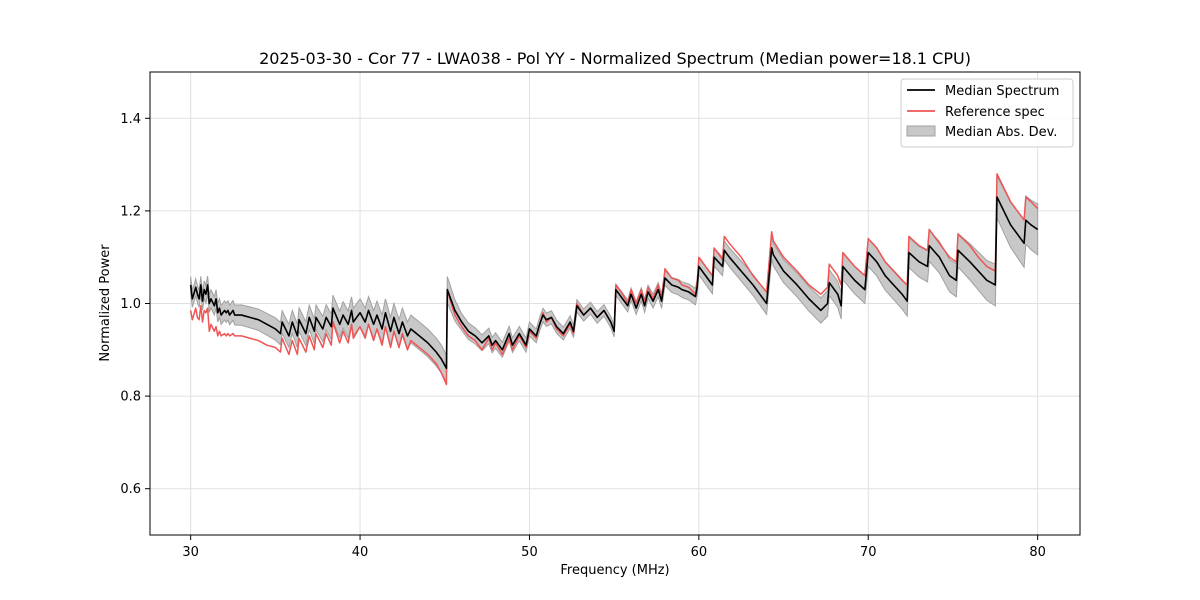 This screenshot has width=1200, height=600. What do you see at coordinates (130, 489) in the screenshot?
I see `y-tick-label: 0.6` at bounding box center [130, 489].